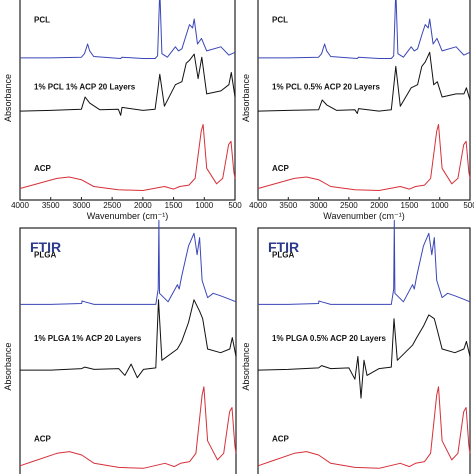  Describe the element at coordinates (326, 87) in the screenshot. I see `series-label: 1% PCL 0.5% ACP 20 Layers` at that location.